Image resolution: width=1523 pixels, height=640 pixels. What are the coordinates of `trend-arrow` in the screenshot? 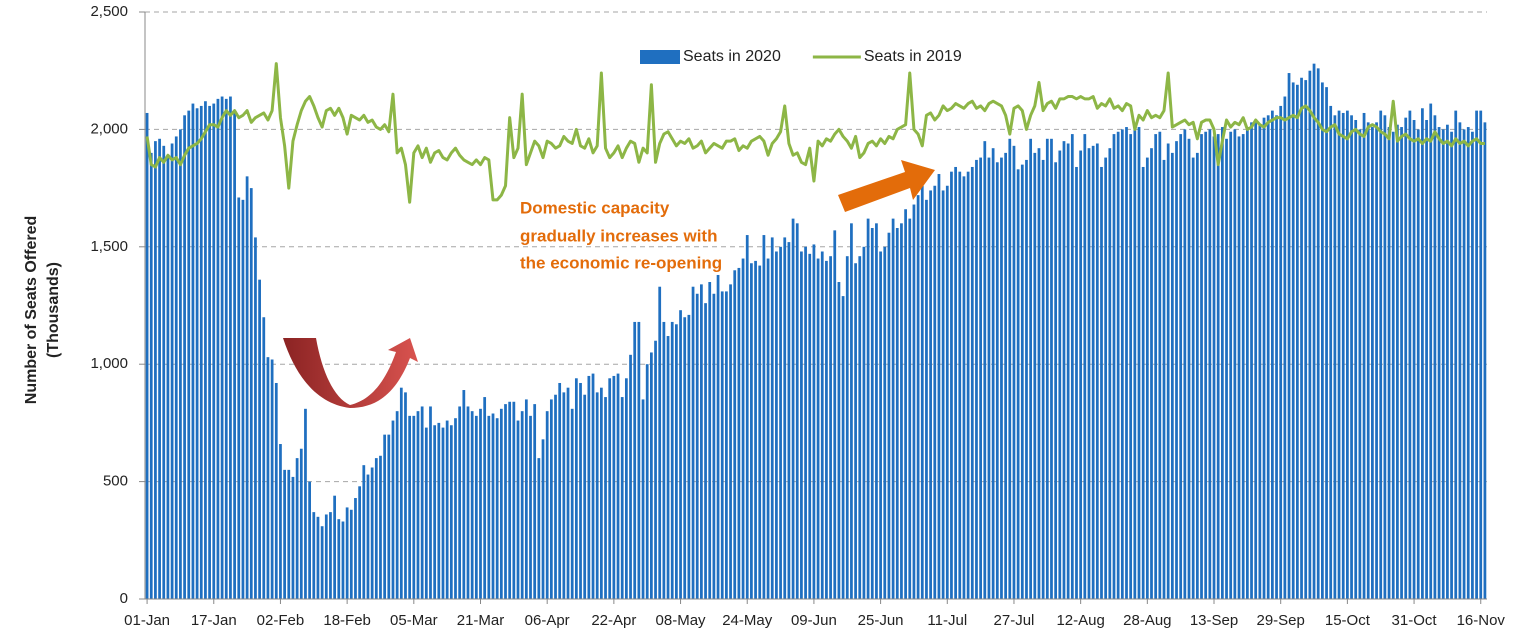 It's located at (886, 186).